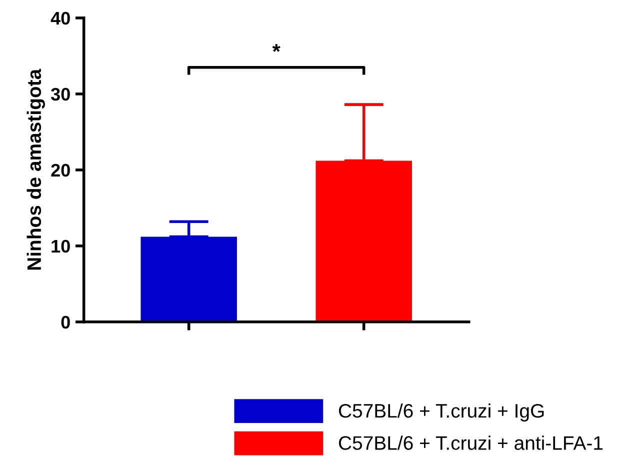 This screenshot has width=621, height=472. I want to click on y-tick-label: 20, so click(60, 170).